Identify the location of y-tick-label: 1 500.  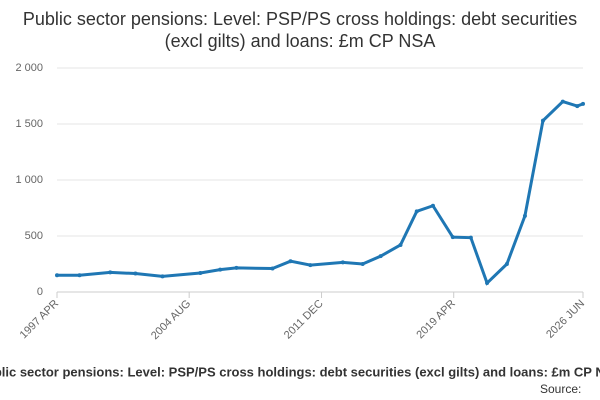
(29, 124).